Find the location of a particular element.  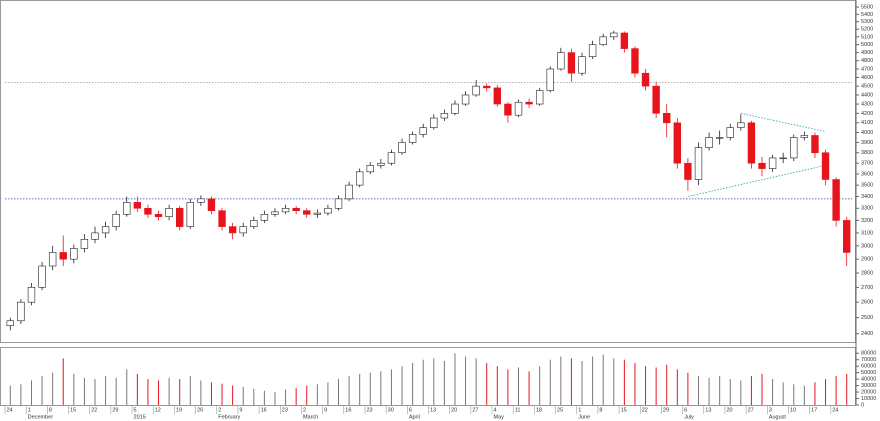

month-label: 2015 is located at coordinates (140, 417).